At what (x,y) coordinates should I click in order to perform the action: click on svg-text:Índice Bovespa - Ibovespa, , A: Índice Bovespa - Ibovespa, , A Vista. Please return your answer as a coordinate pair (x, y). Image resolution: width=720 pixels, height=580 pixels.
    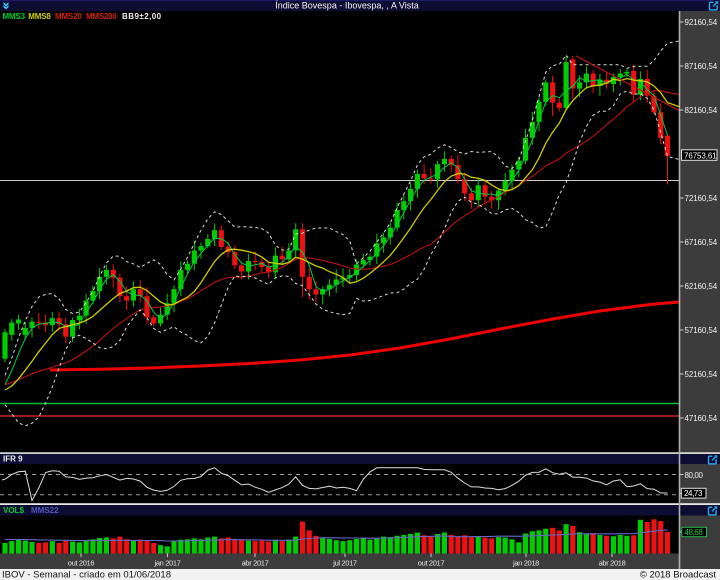
    Looking at the image, I should click on (346, 5).